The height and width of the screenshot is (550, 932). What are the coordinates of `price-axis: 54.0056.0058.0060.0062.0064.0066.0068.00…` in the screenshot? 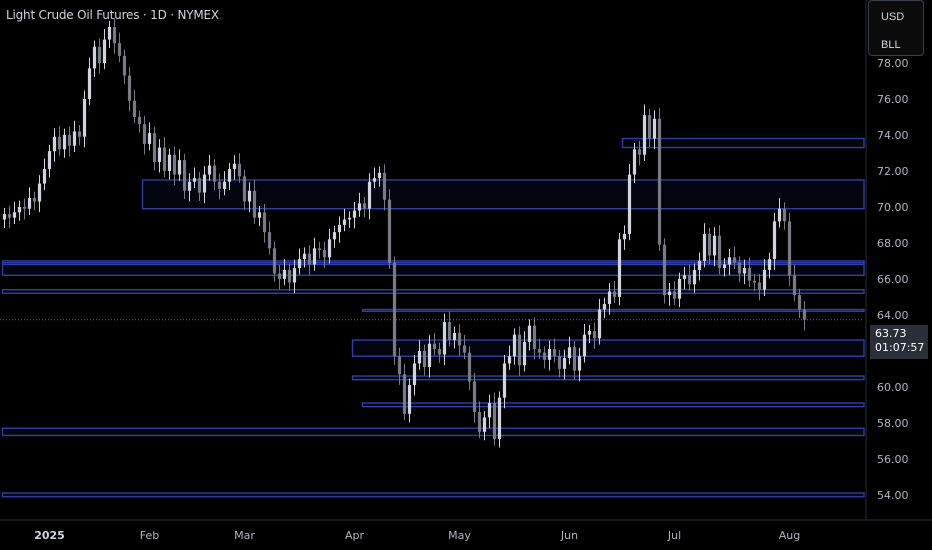 It's located at (893, 261).